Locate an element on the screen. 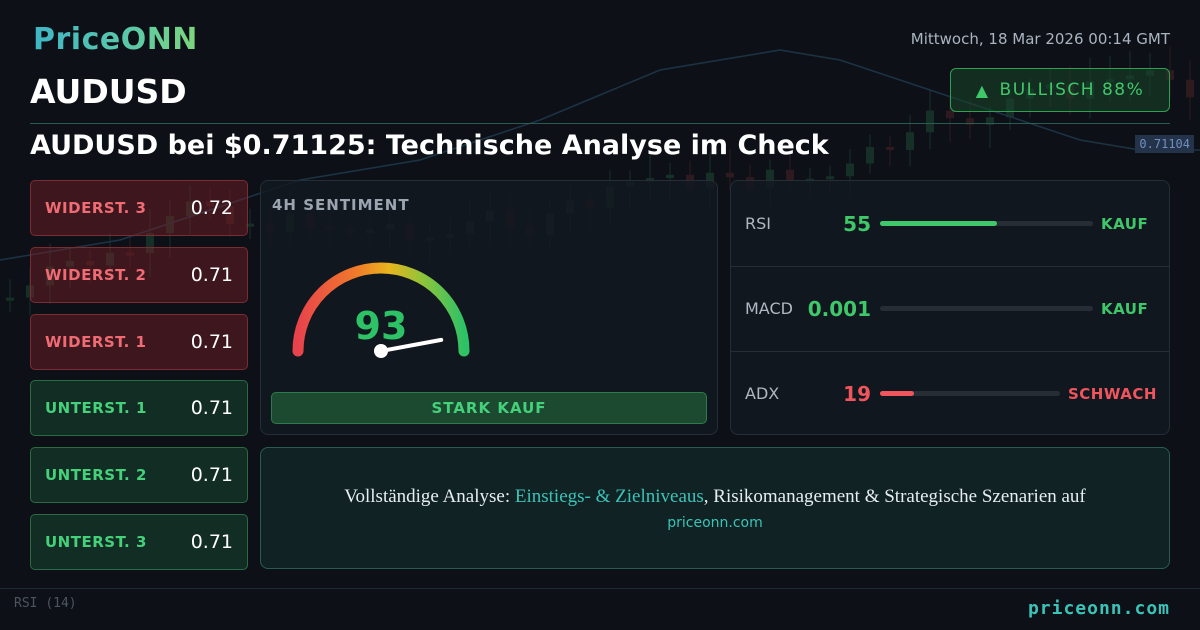 Image resolution: width=1200 pixels, height=630 pixels. support-level-2: UNTERST. 2 0.71 is located at coordinates (139, 475).